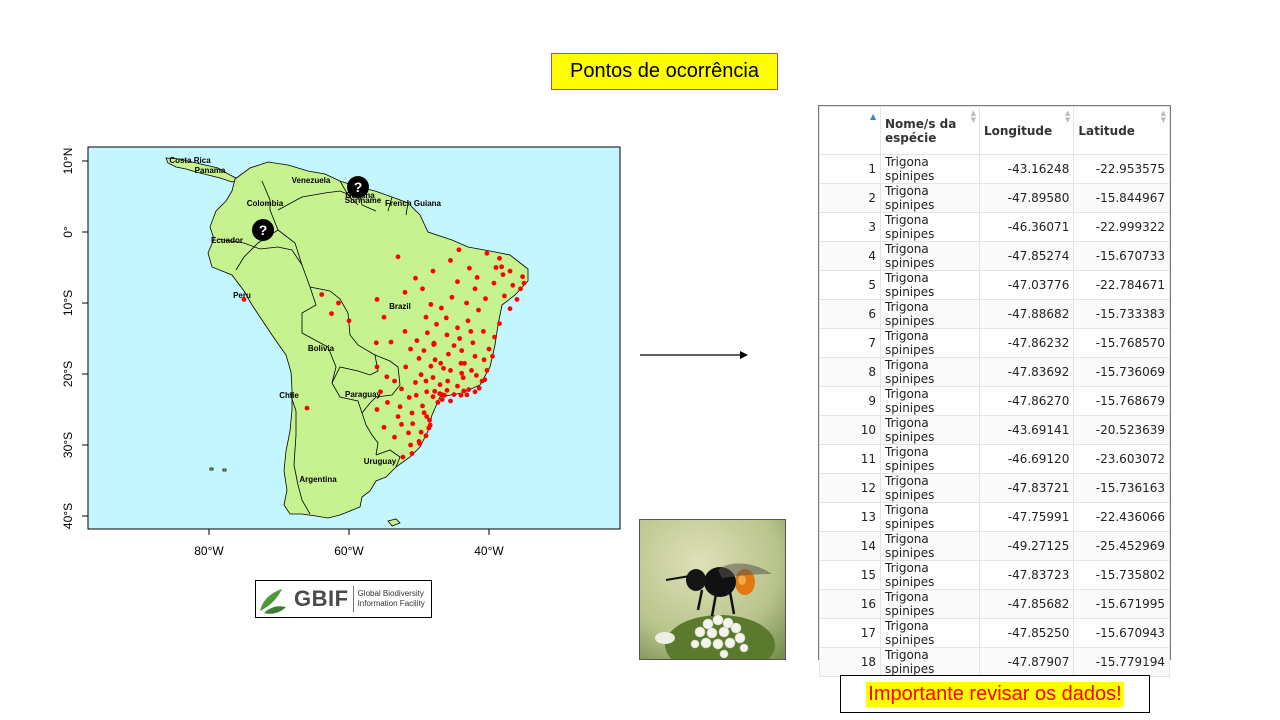 Image resolution: width=1280 pixels, height=720 pixels. Describe the element at coordinates (210, 170) in the screenshot. I see `country-label: Panama` at that location.